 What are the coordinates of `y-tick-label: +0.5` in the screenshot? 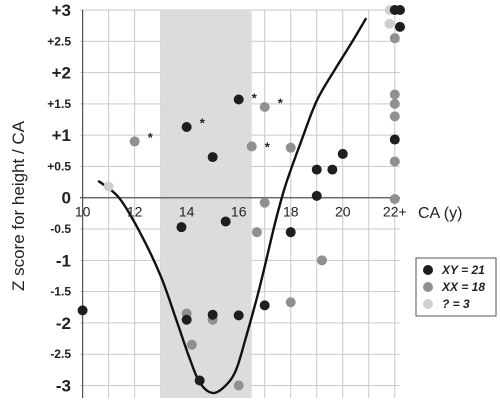 It's located at (59, 166).